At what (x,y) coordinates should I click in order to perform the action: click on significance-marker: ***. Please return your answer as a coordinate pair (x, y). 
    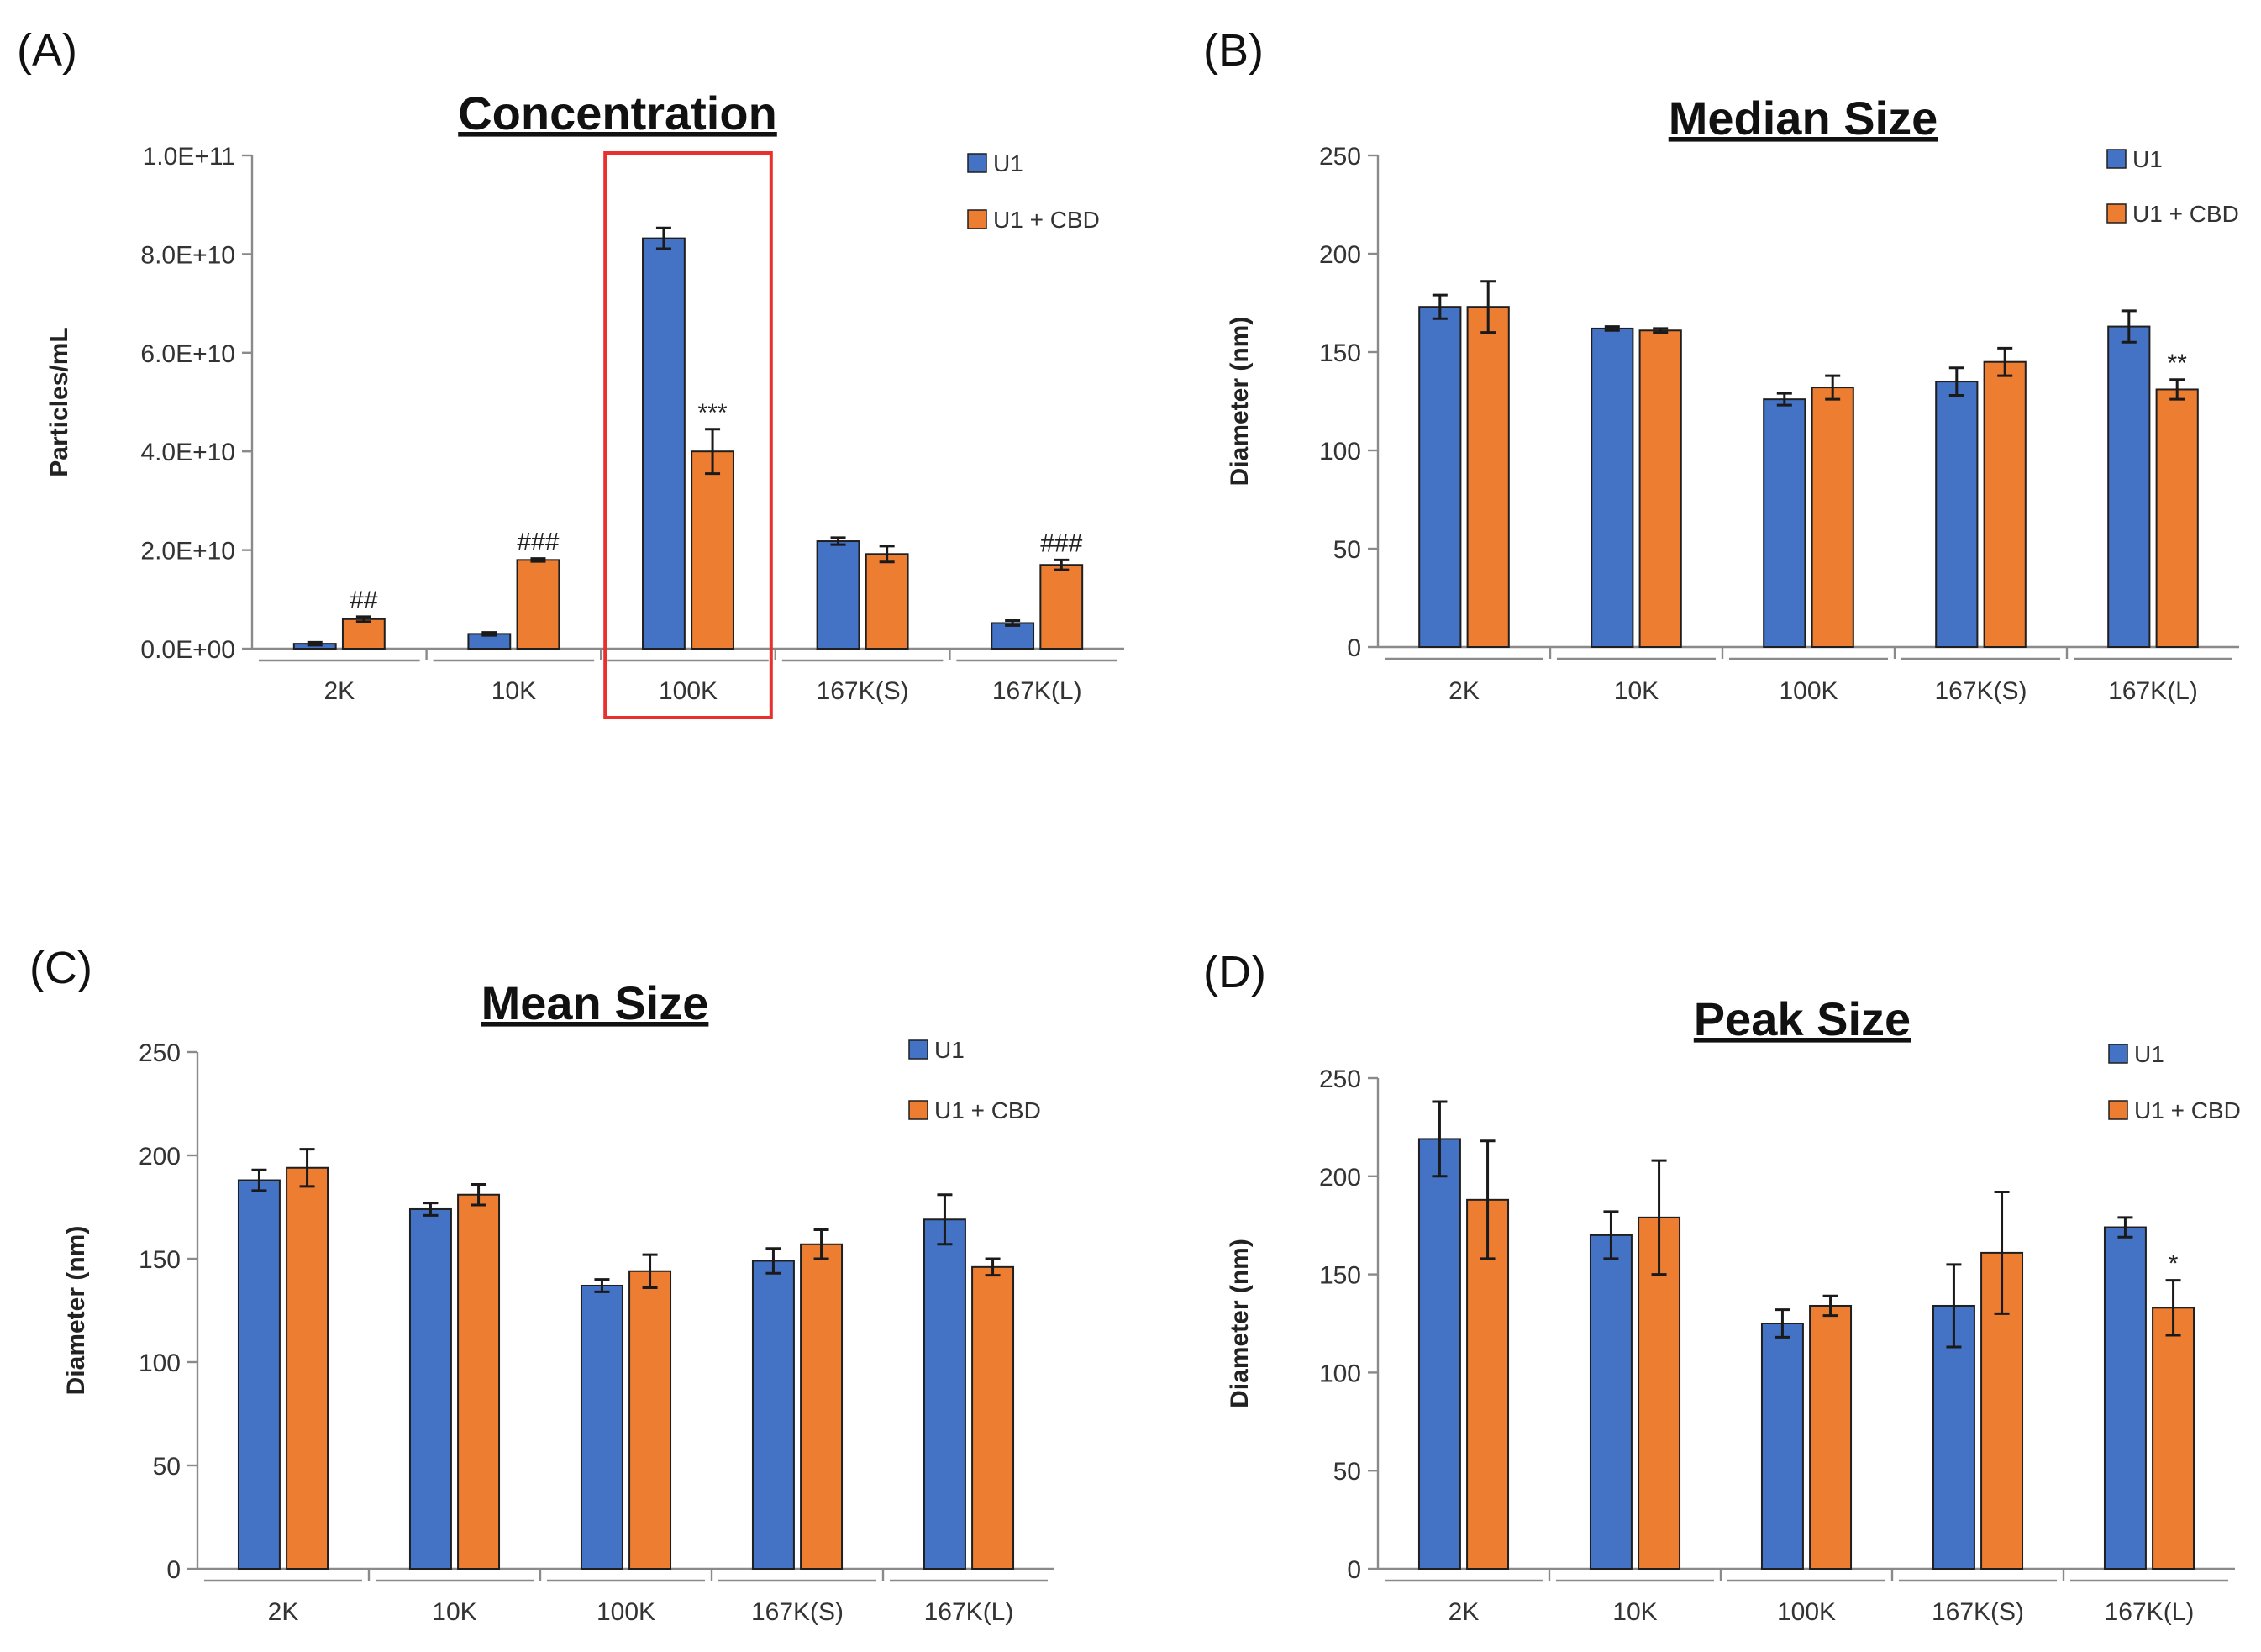
    Looking at the image, I should click on (713, 413).